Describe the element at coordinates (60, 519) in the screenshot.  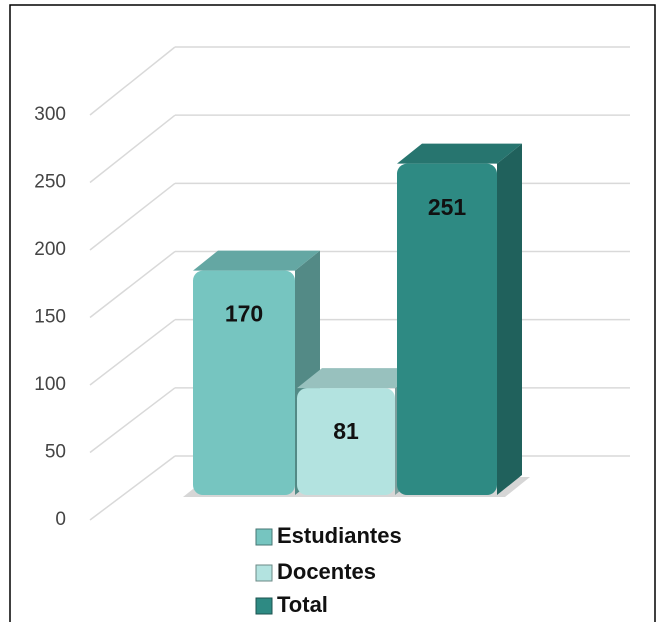
I see `y-tick-label: 0` at that location.